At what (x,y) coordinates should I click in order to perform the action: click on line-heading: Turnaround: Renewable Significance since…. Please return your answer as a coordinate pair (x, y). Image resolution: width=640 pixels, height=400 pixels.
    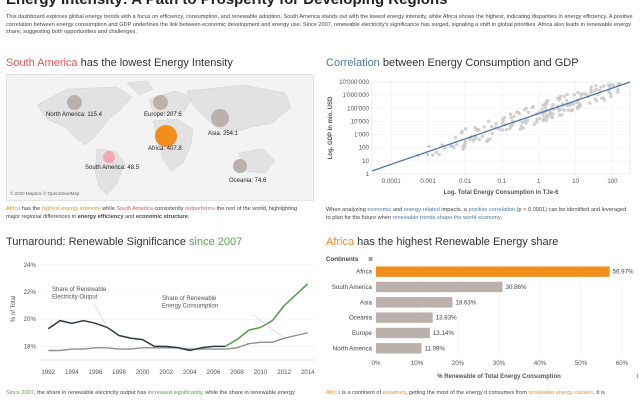
    Looking at the image, I should click on (124, 242).